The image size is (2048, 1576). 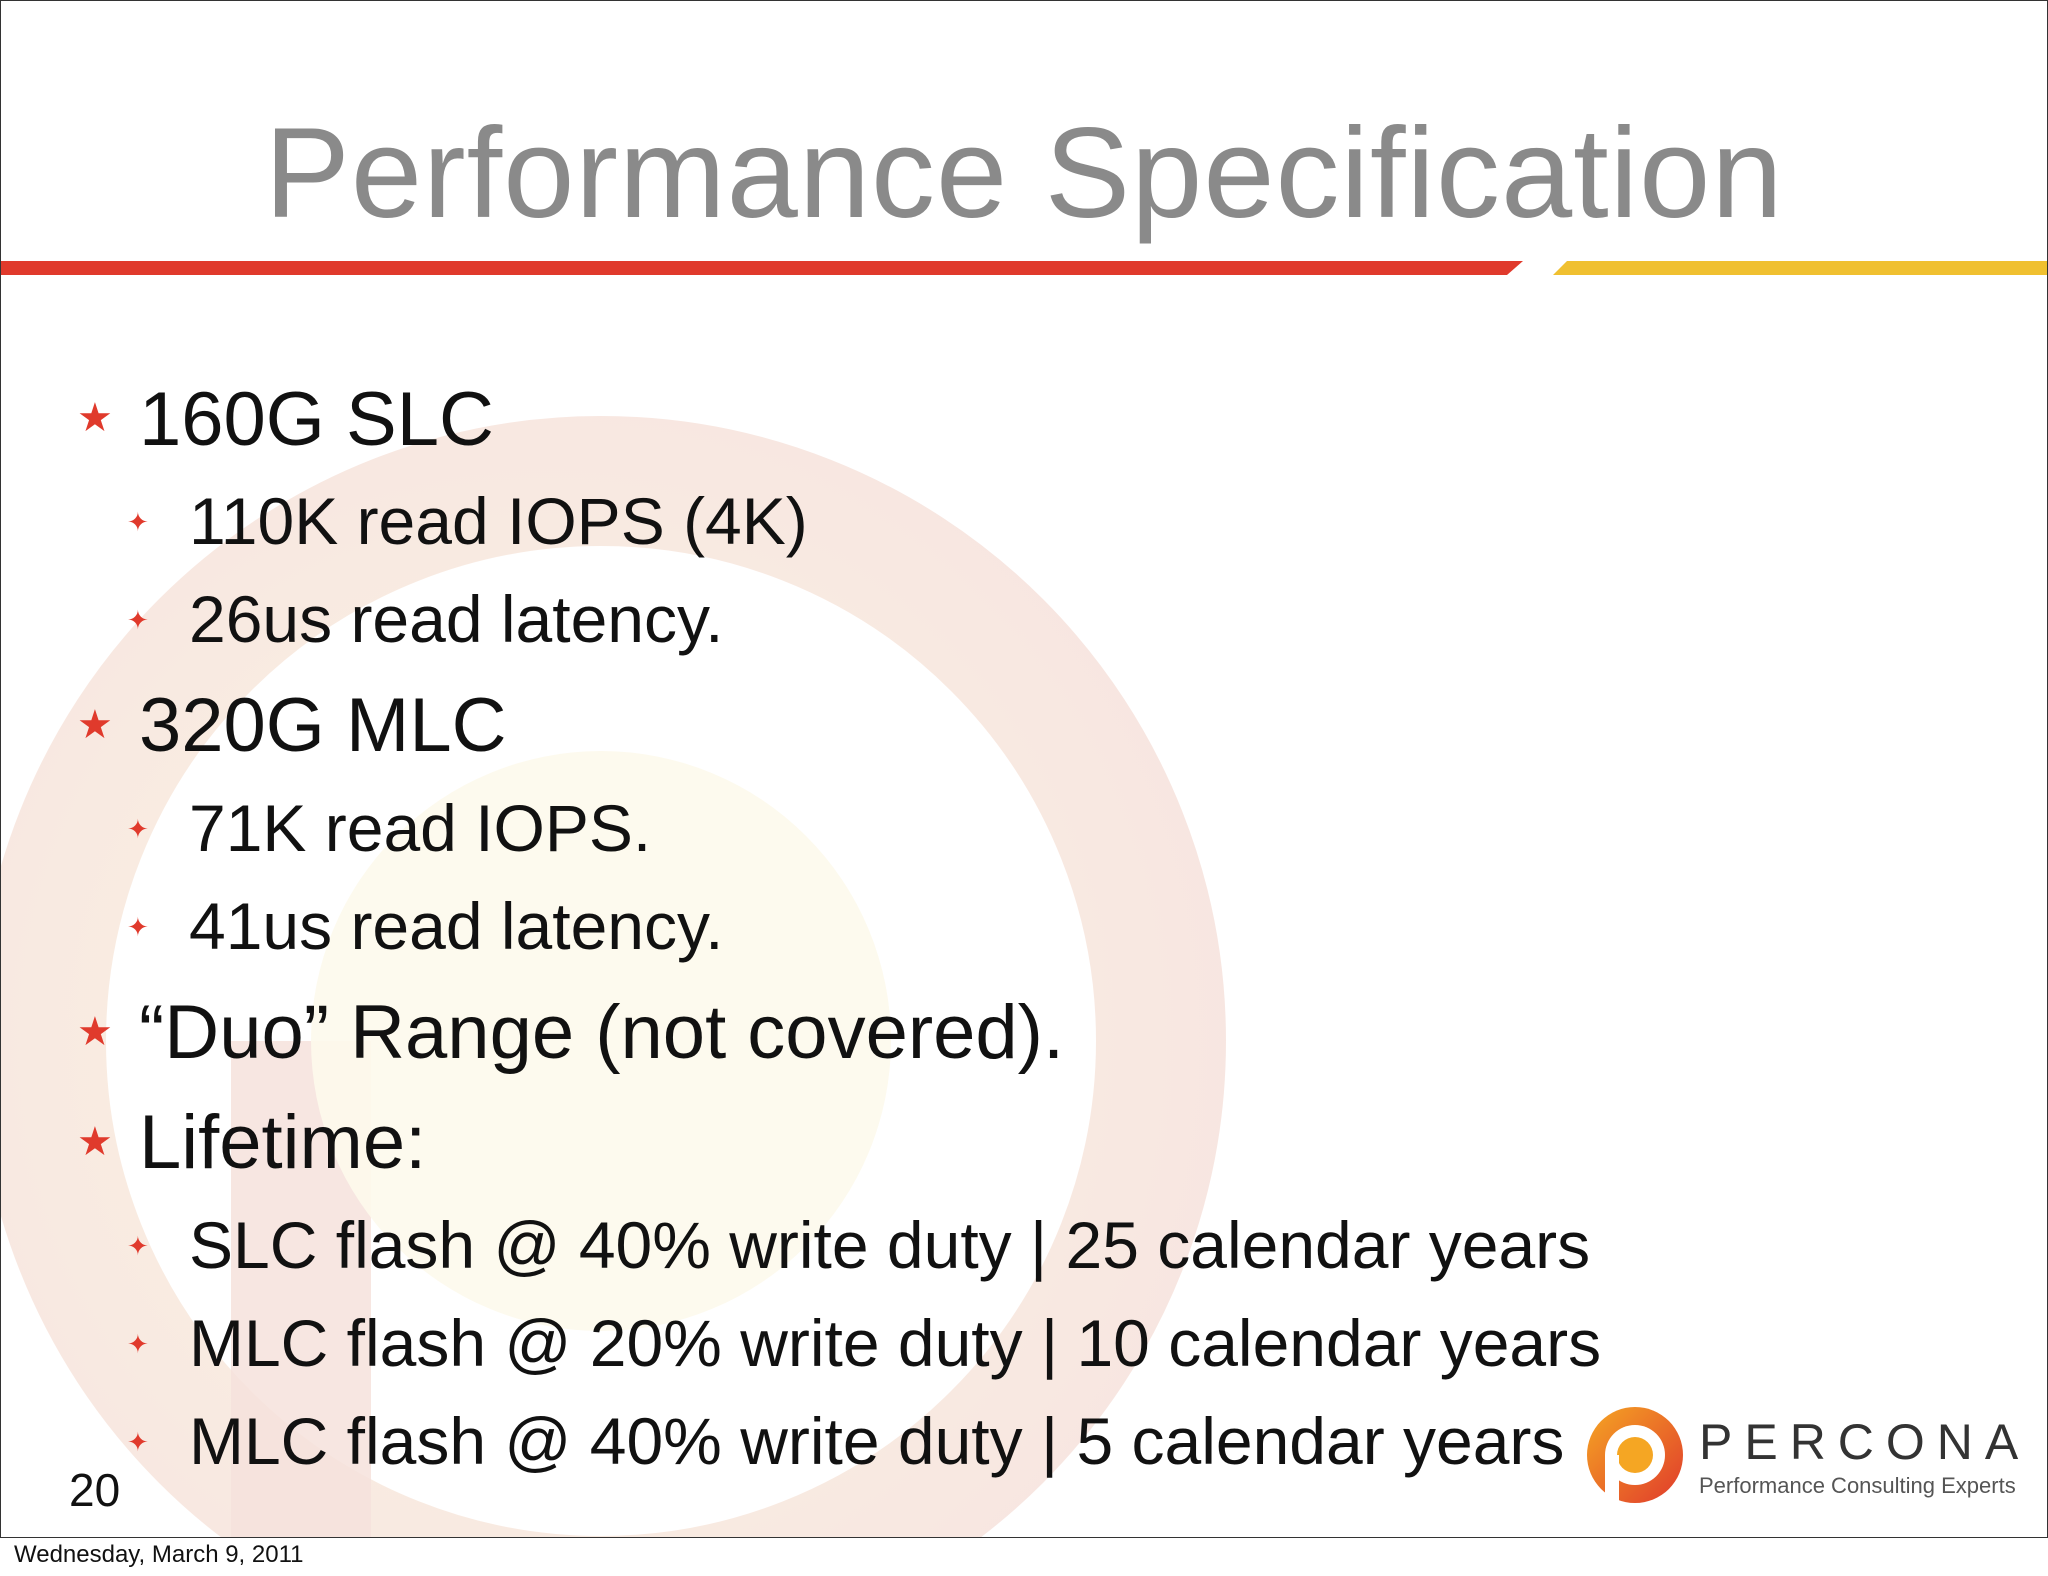 I want to click on logo-tagline: Performance Consulting Experts, so click(x=1857, y=1485).